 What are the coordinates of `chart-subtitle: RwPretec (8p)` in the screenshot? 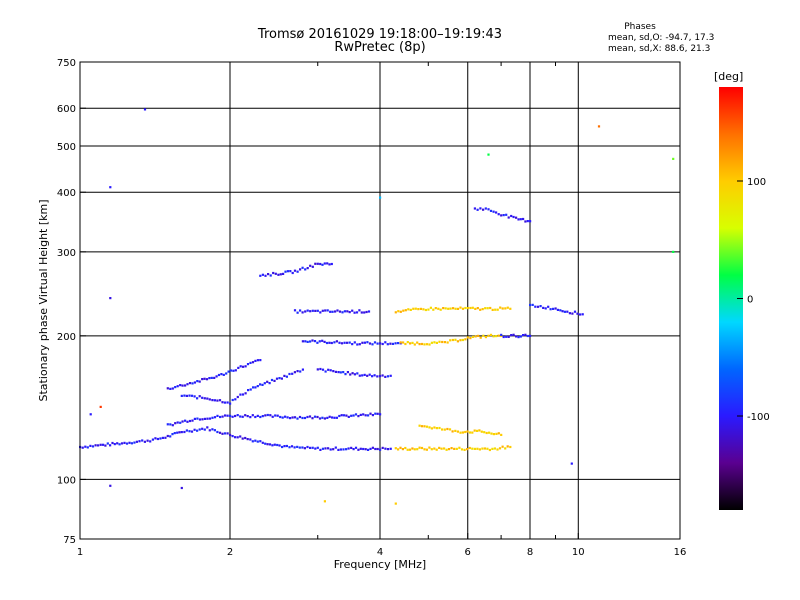 It's located at (380, 47).